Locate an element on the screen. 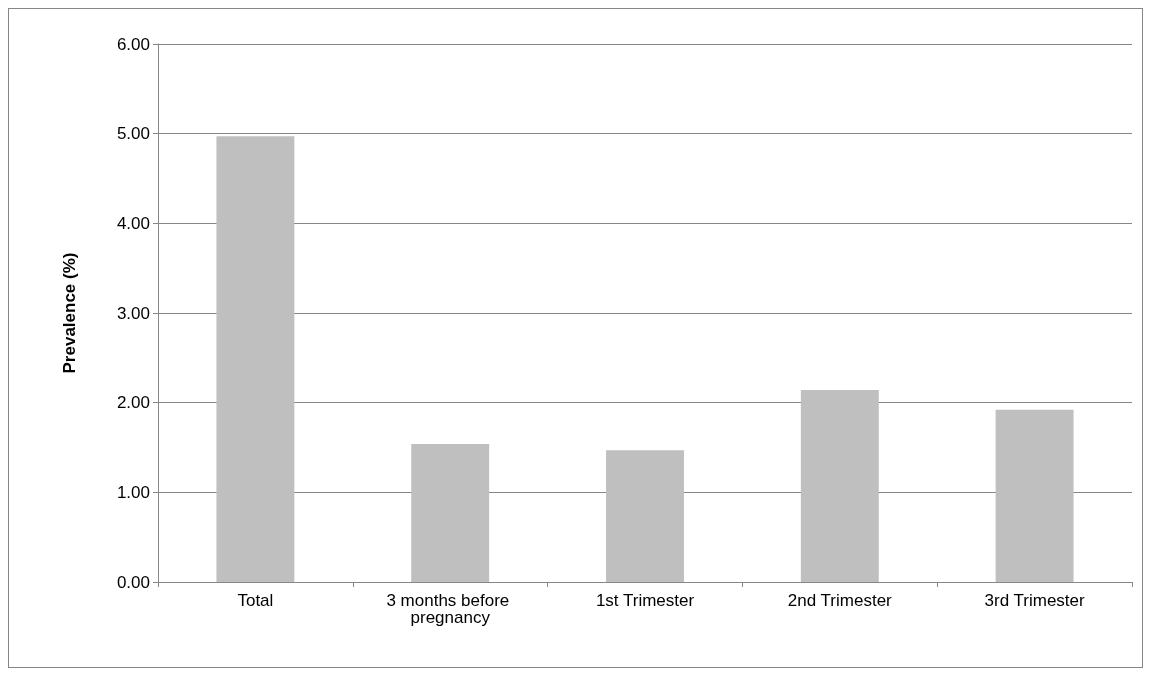 The height and width of the screenshot is (676, 1151). y-tick-label: 6.00 is located at coordinates (133, 44).